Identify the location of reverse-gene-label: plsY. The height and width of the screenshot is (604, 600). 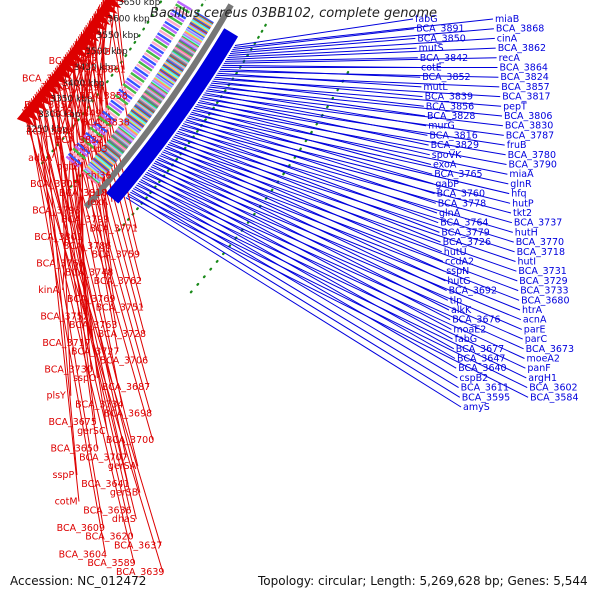
(56, 396).